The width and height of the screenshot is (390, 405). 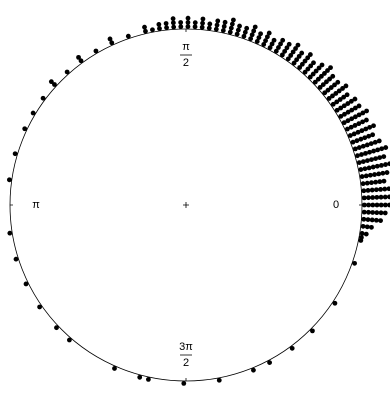 What do you see at coordinates (186, 205) in the screenshot?
I see `center-mark` at bounding box center [186, 205].